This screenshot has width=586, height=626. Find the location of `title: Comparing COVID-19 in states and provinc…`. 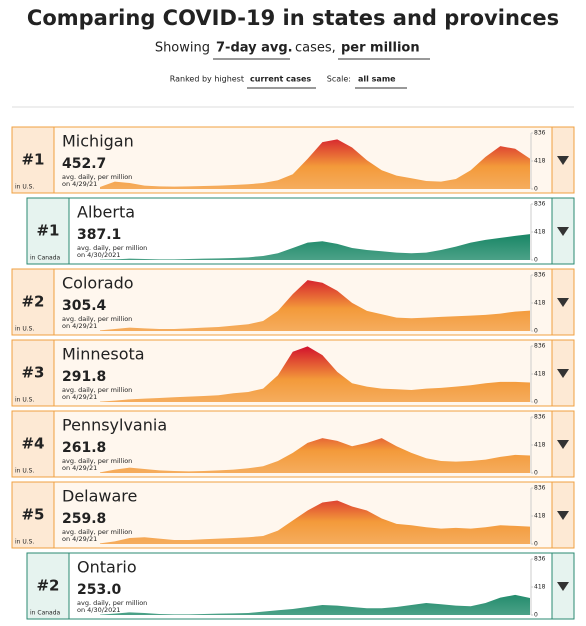

title: Comparing COVID-19 in states and provinc… is located at coordinates (293, 18).